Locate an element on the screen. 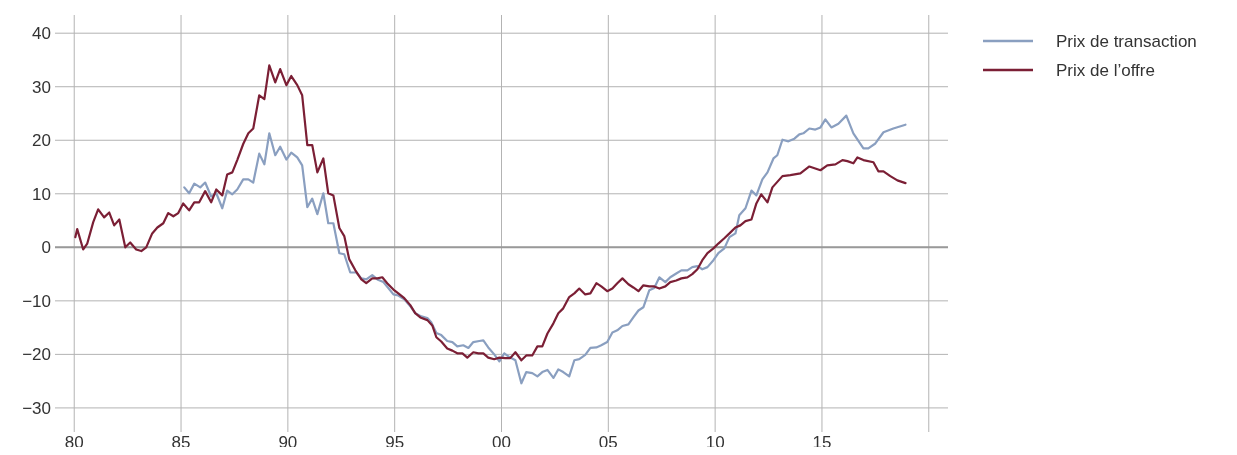 Image resolution: width=1237 pixels, height=455 pixels. y-tick-label: 30 is located at coordinates (41, 87).